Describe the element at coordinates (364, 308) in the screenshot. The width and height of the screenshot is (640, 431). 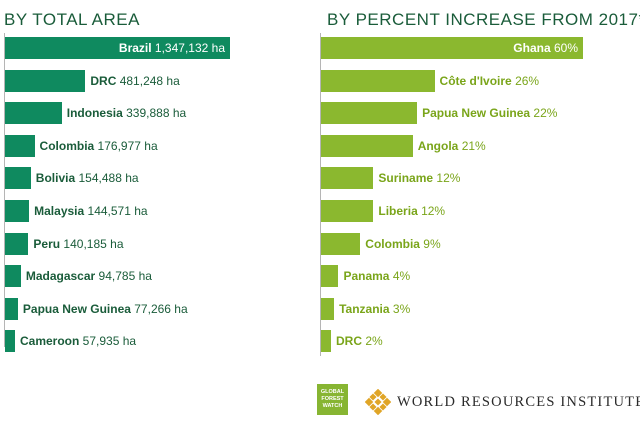
I see `right-bar-category: Tanzania` at that location.